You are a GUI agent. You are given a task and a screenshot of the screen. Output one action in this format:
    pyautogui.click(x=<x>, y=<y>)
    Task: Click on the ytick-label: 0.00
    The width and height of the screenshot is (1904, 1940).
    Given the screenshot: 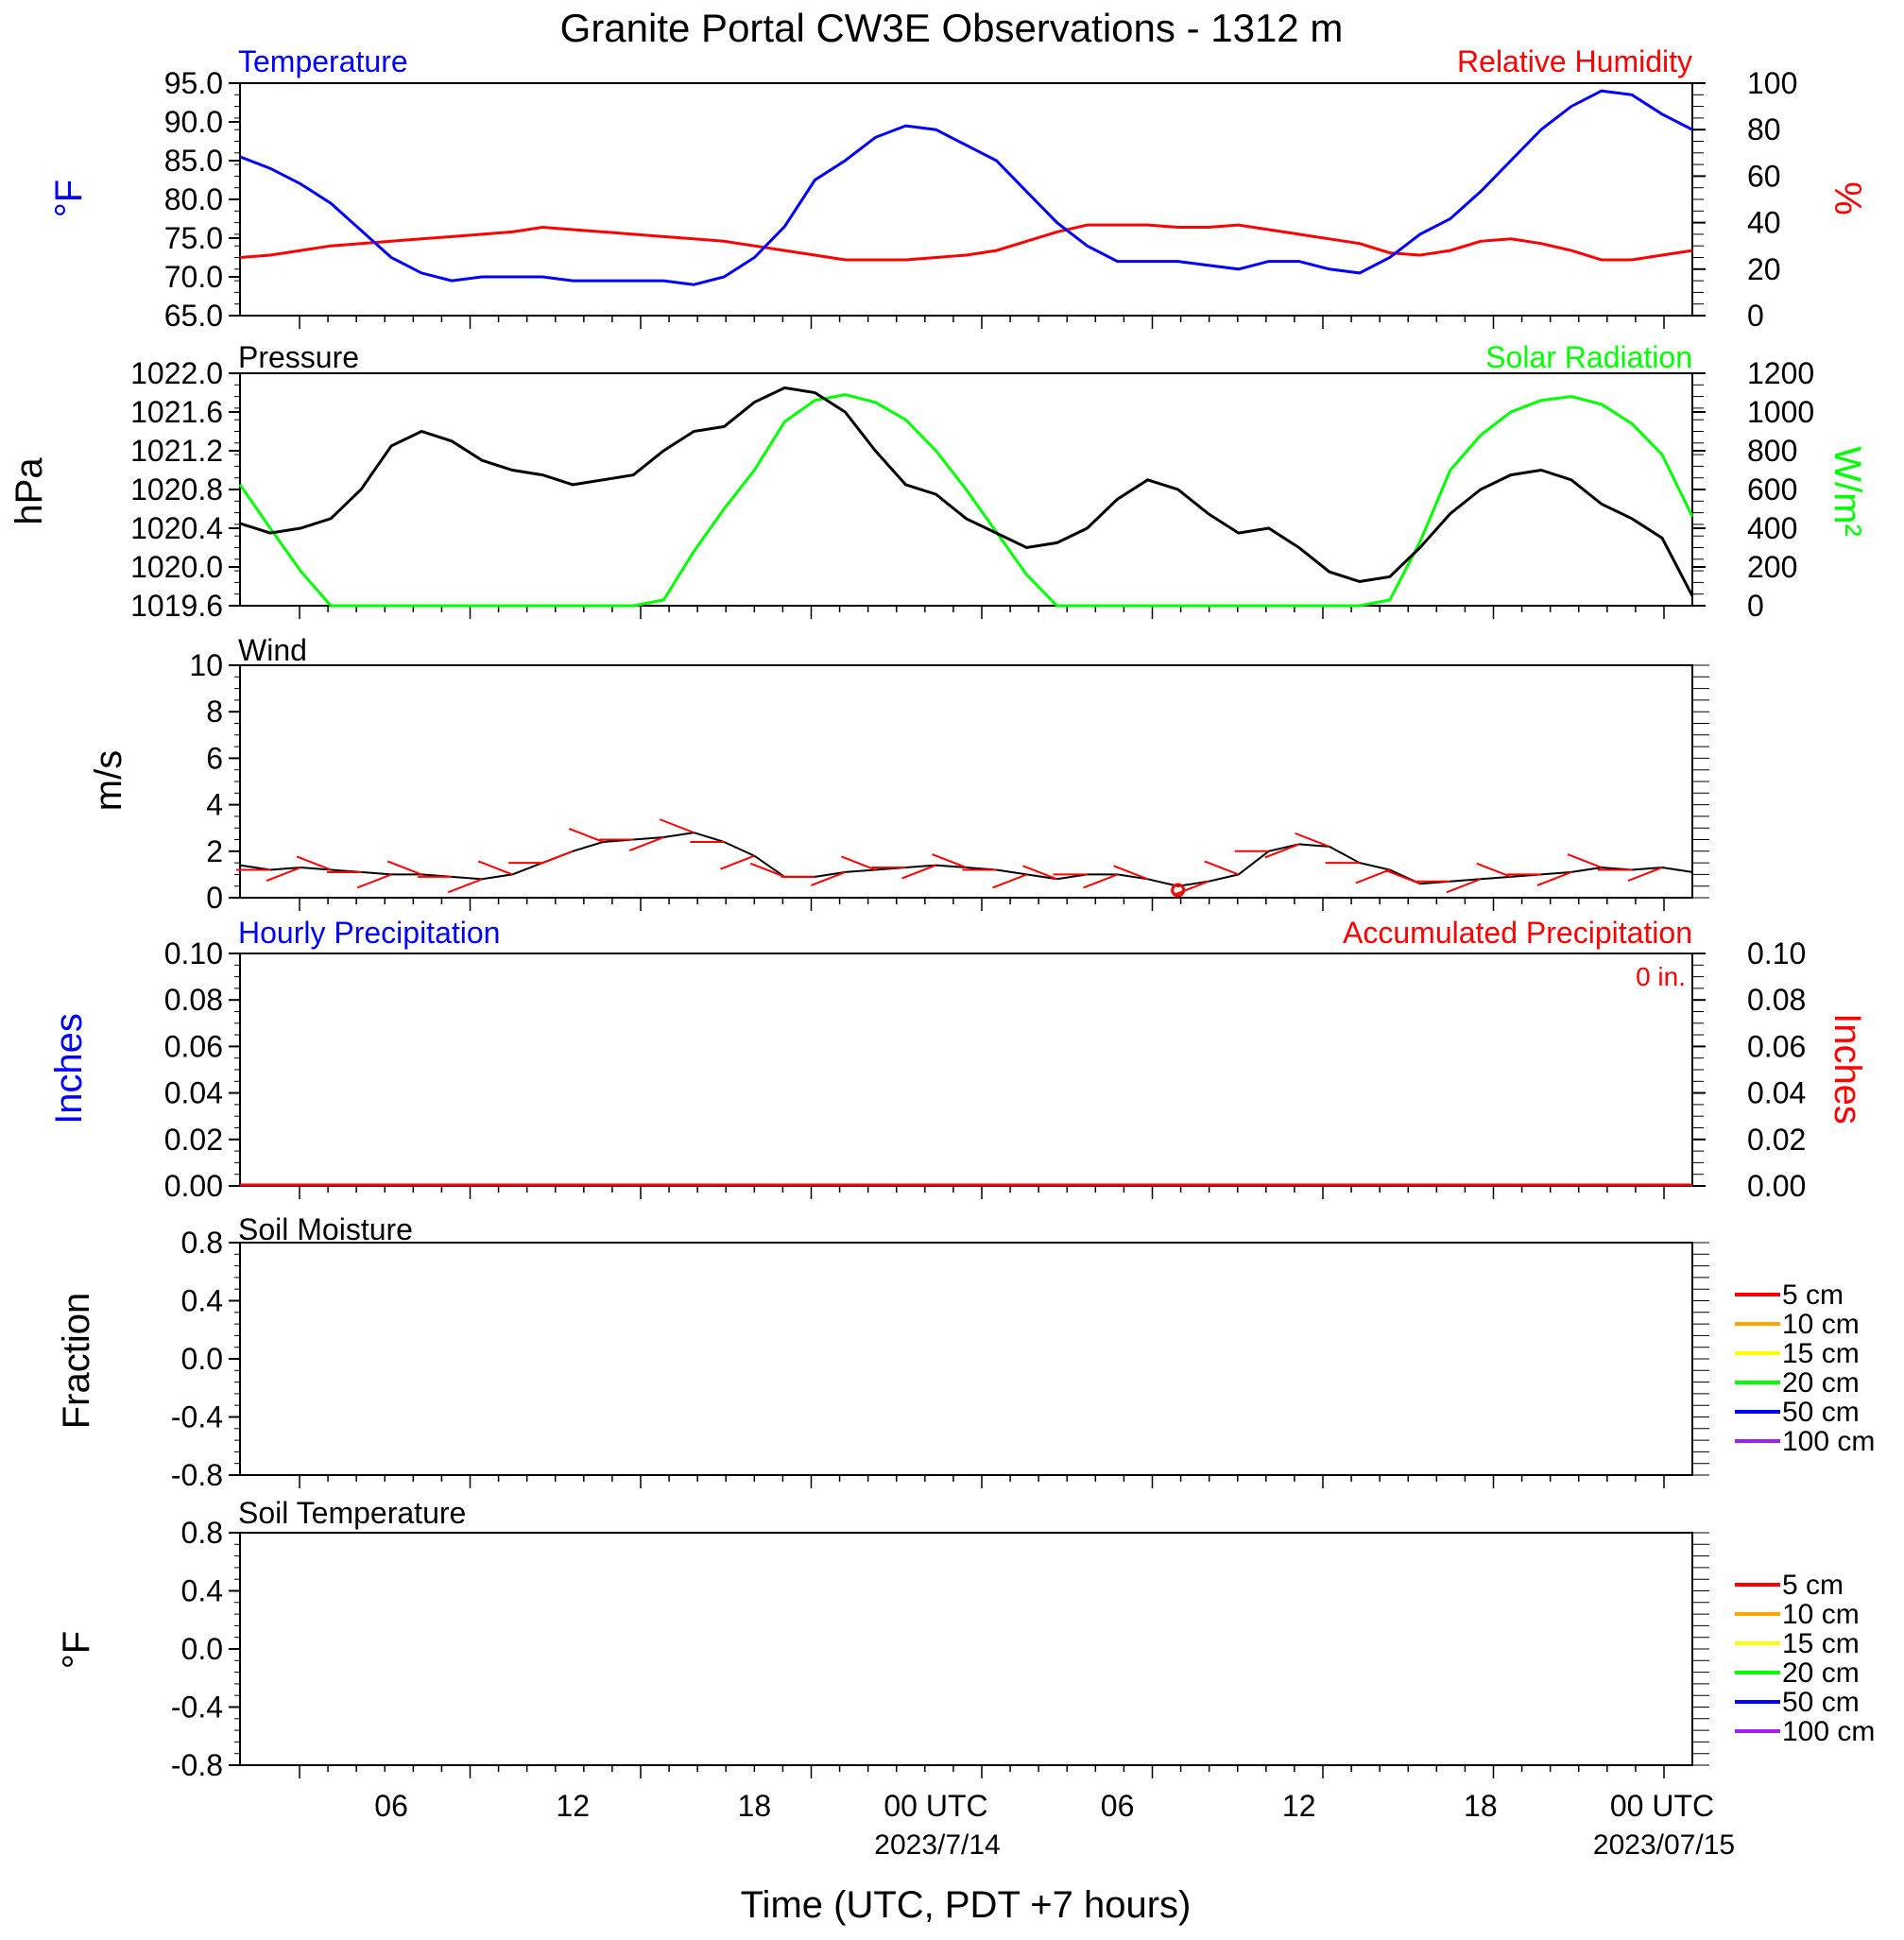 What is the action you would take?
    pyautogui.click(x=194, y=1186)
    